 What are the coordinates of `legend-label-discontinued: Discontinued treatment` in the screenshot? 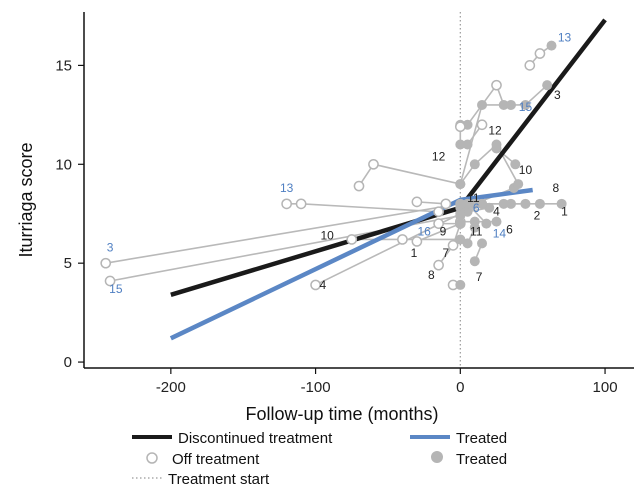 It's located at (255, 438).